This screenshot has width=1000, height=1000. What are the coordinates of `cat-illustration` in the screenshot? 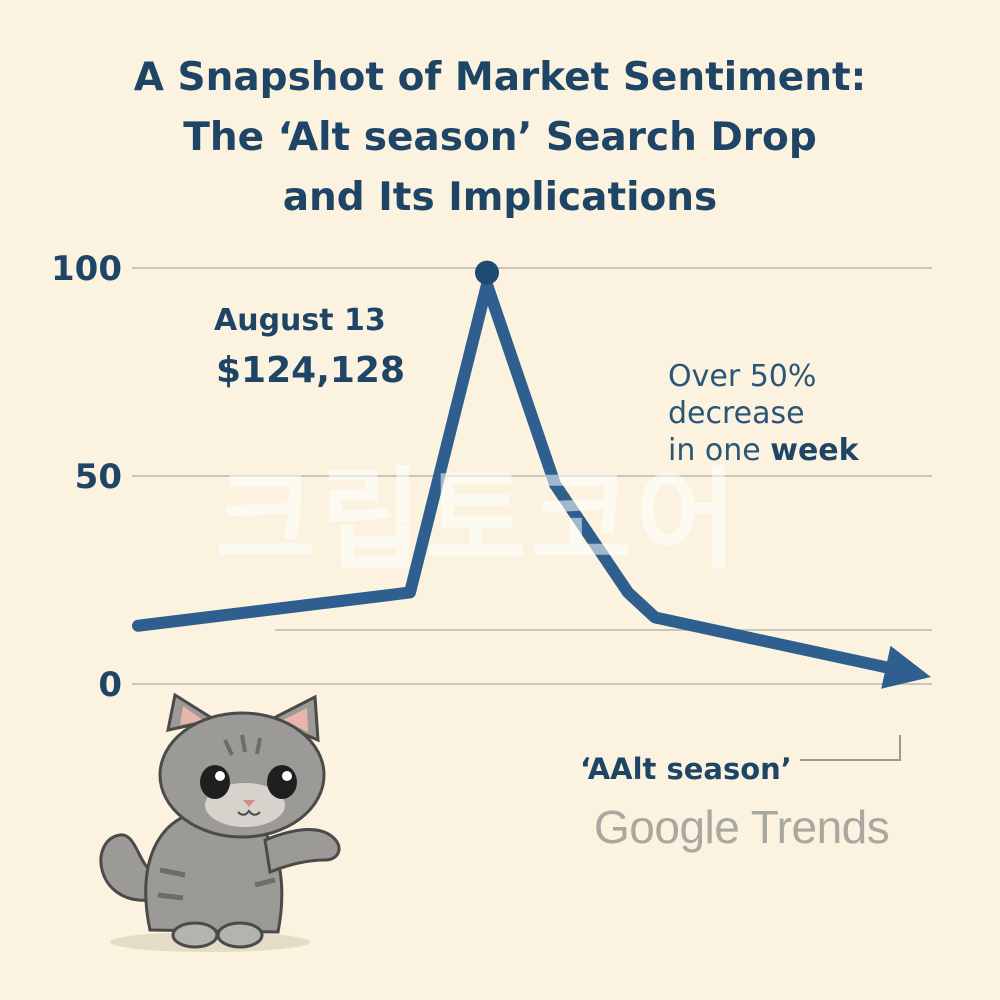 It's located at (220, 822).